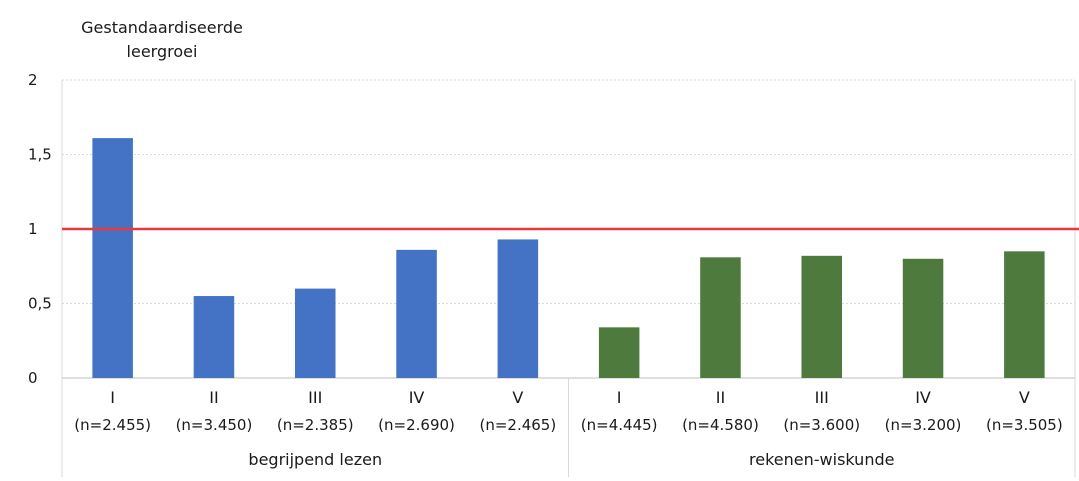 Image resolution: width=1079 pixels, height=481 pixels. I want to click on n-label: (n=2.690), so click(416, 425).